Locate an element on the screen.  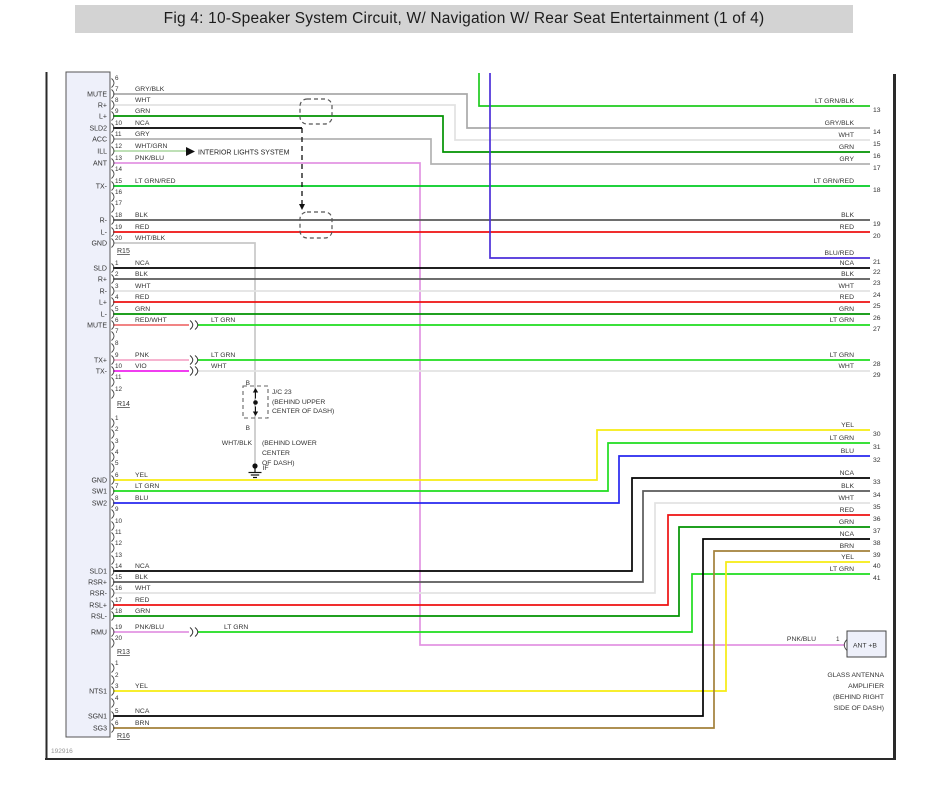
right-wire-color-label-32: BLU is located at coordinates (847, 451).